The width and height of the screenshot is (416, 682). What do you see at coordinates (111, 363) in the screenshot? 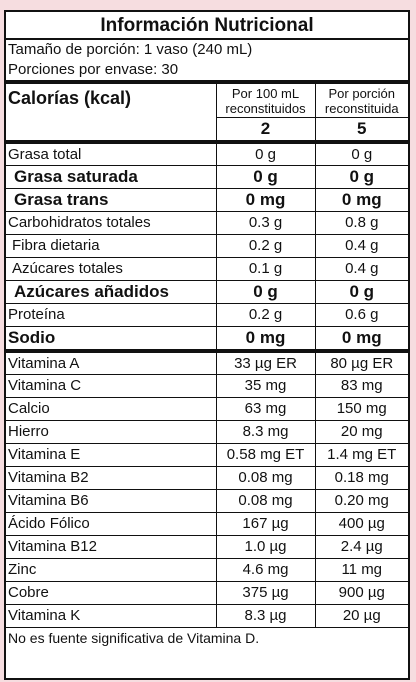
I see `nutrient-name: Vitamina A` at bounding box center [111, 363].